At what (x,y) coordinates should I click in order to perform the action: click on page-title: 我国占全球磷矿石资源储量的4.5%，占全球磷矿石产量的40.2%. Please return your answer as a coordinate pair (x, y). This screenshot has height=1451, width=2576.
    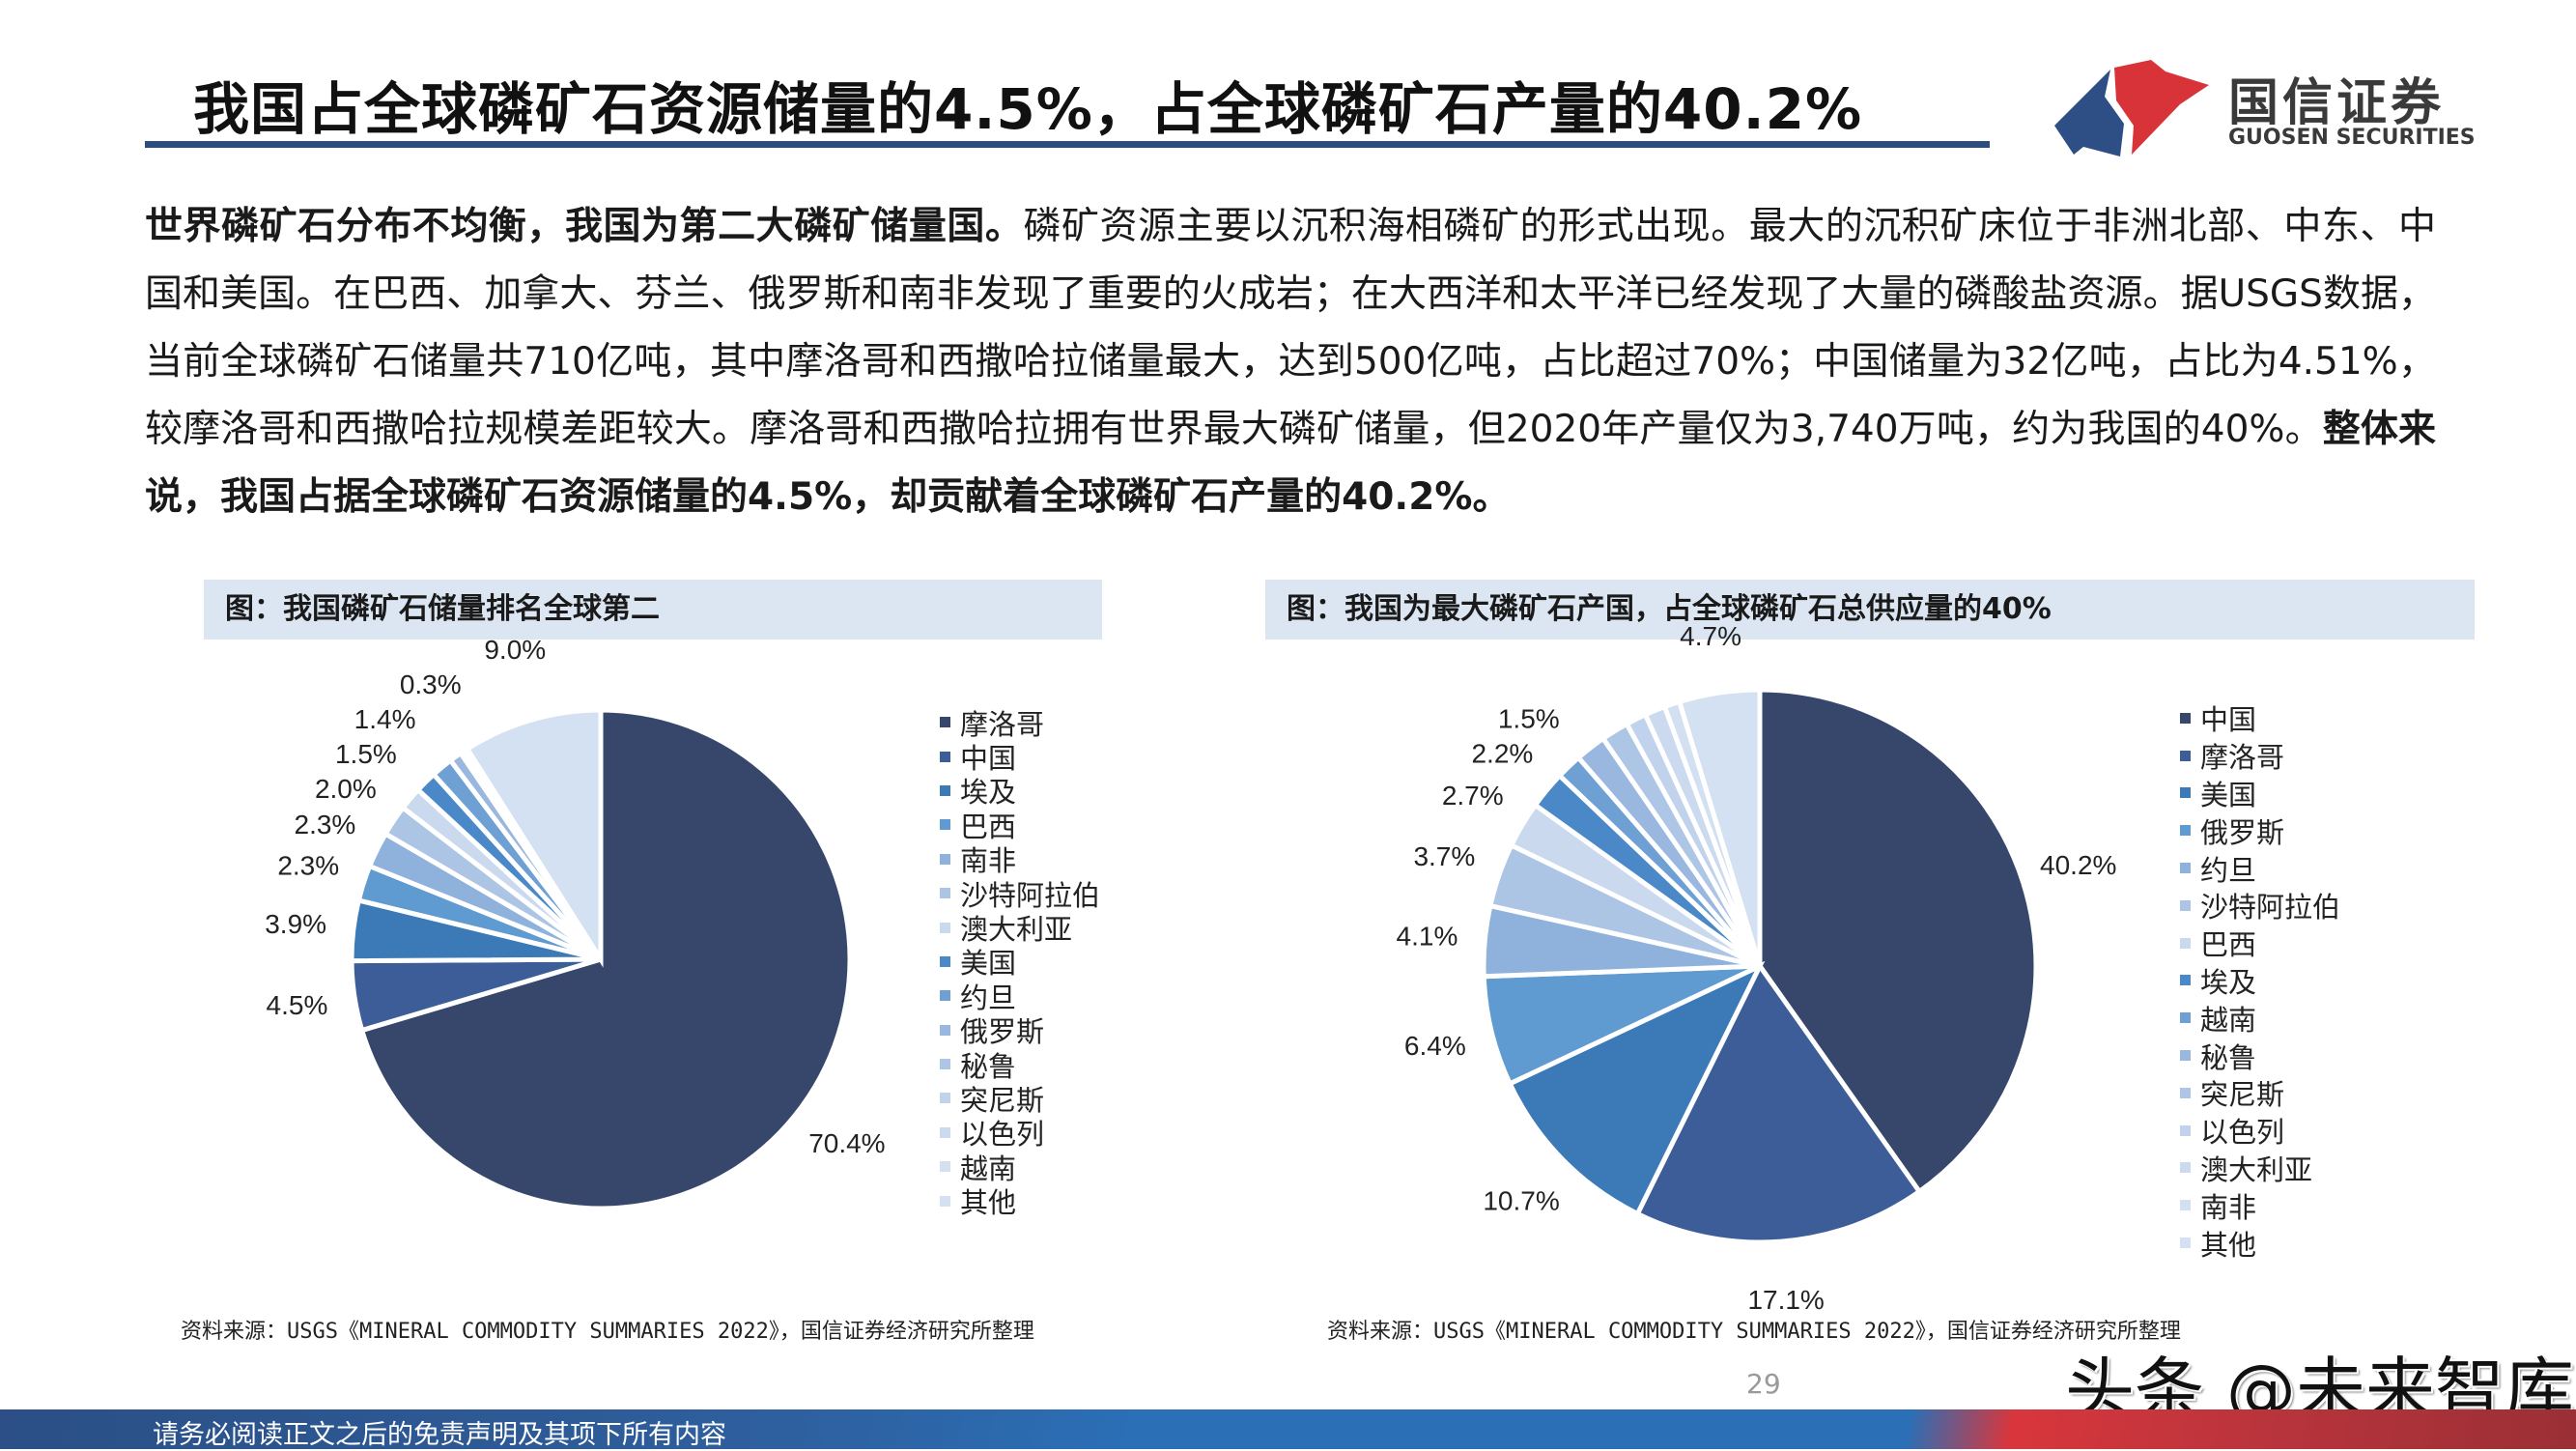
    Looking at the image, I should click on (1028, 109).